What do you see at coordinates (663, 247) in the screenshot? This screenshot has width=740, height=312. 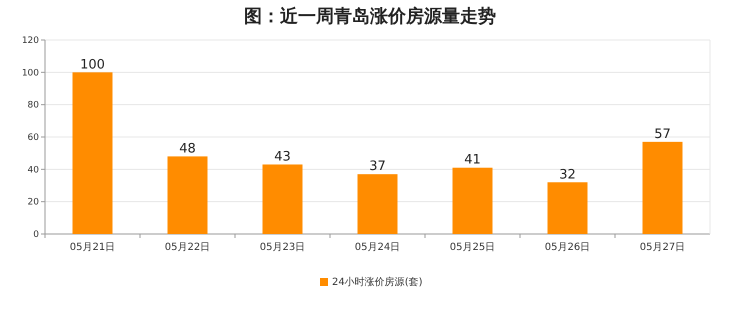 I see `x-tick-label: 05月27日` at bounding box center [663, 247].